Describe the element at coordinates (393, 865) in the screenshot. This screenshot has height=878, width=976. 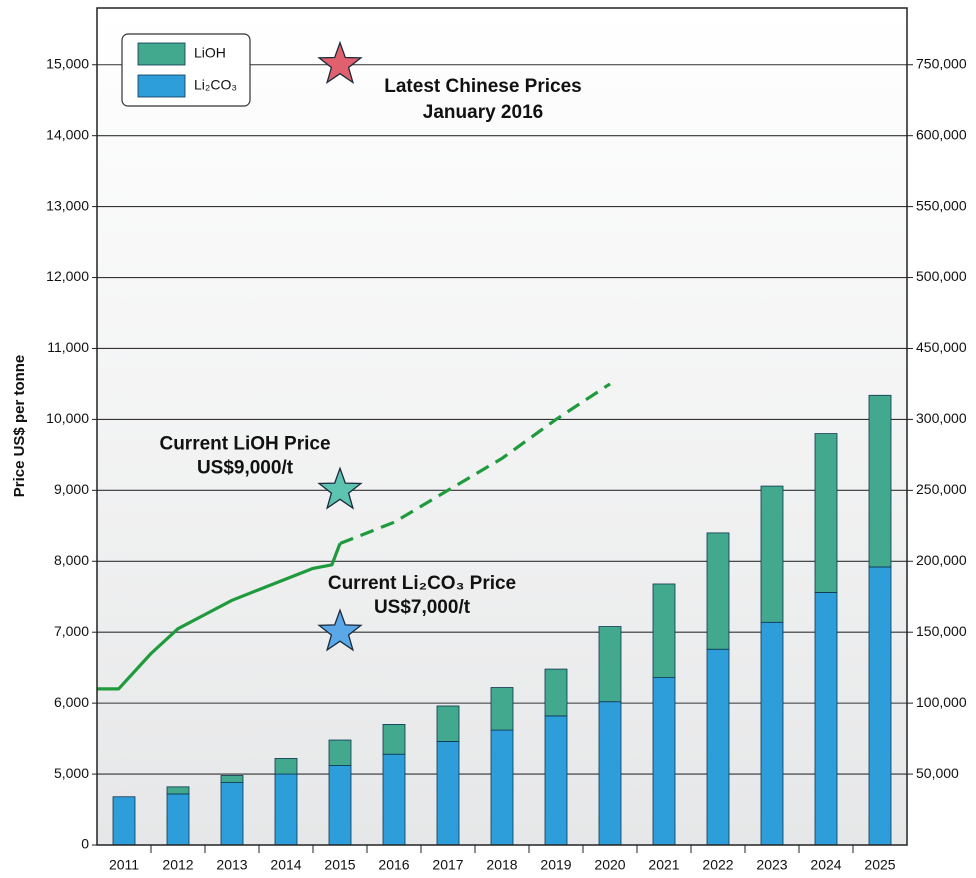
I see `x-tick-label: 2016` at that location.